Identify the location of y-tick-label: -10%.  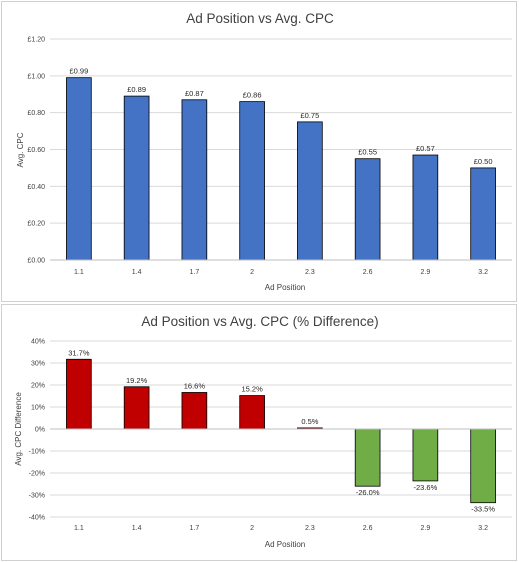
(37, 452).